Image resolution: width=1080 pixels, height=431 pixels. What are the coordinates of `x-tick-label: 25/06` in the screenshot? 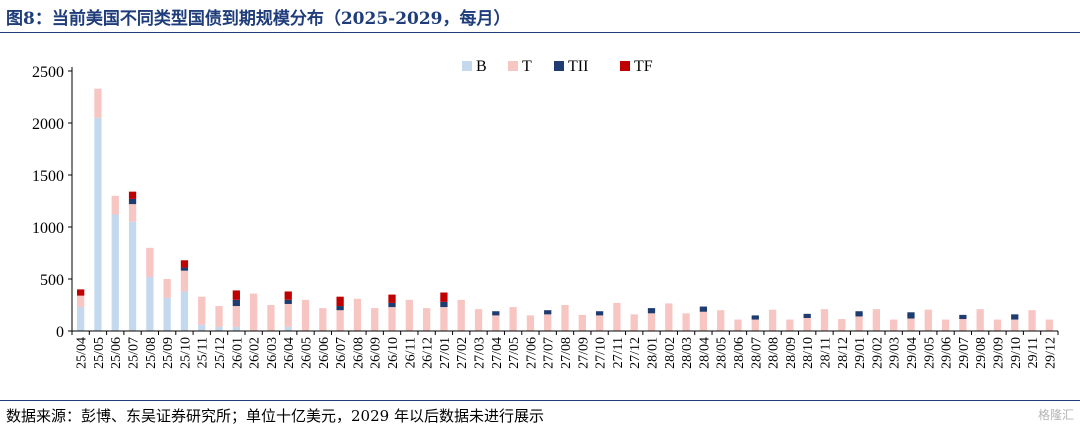 It's located at (116, 353).